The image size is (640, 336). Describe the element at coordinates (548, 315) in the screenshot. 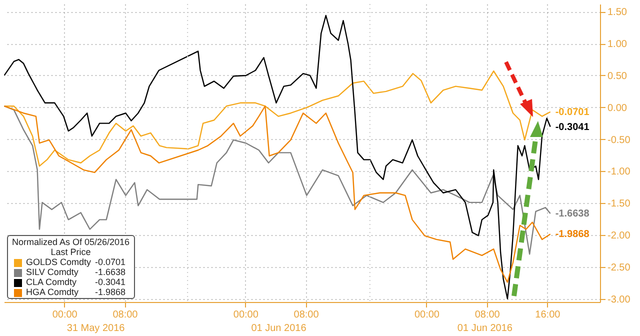

I see `x-tick-label: 16:00` at that location.